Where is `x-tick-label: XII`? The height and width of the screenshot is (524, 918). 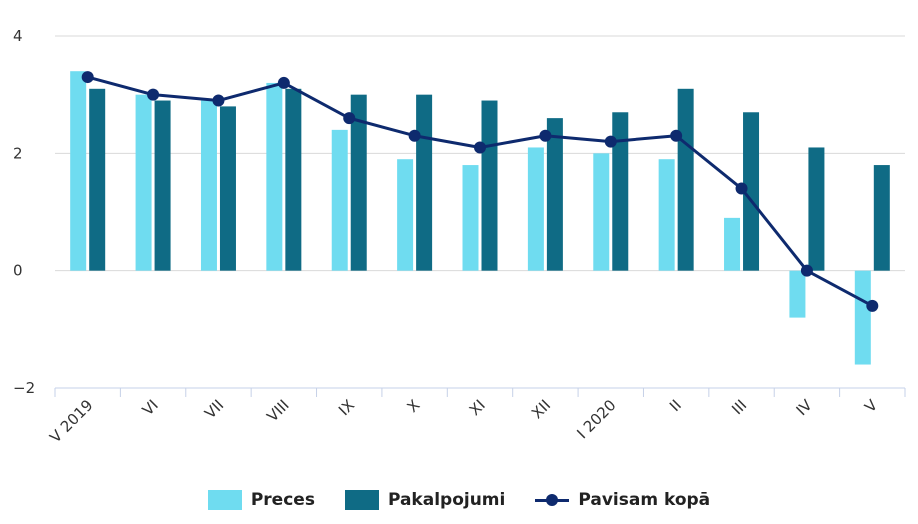 x-tick-label: XII is located at coordinates (541, 409).